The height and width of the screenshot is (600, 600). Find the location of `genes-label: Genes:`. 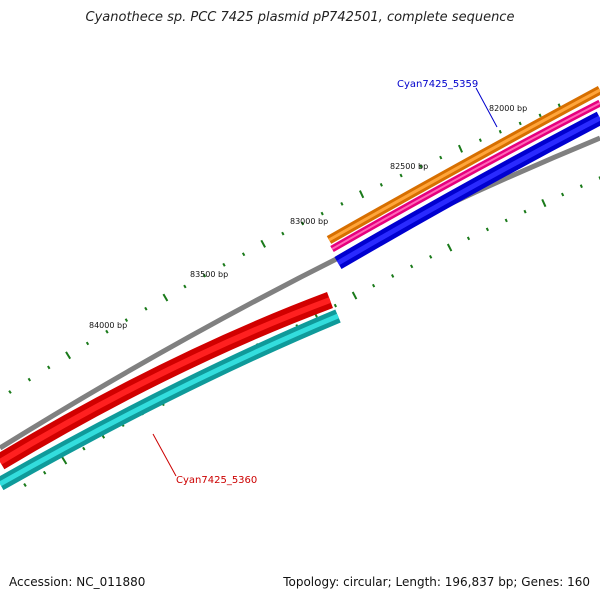

genes-label: Genes: is located at coordinates (542, 582).